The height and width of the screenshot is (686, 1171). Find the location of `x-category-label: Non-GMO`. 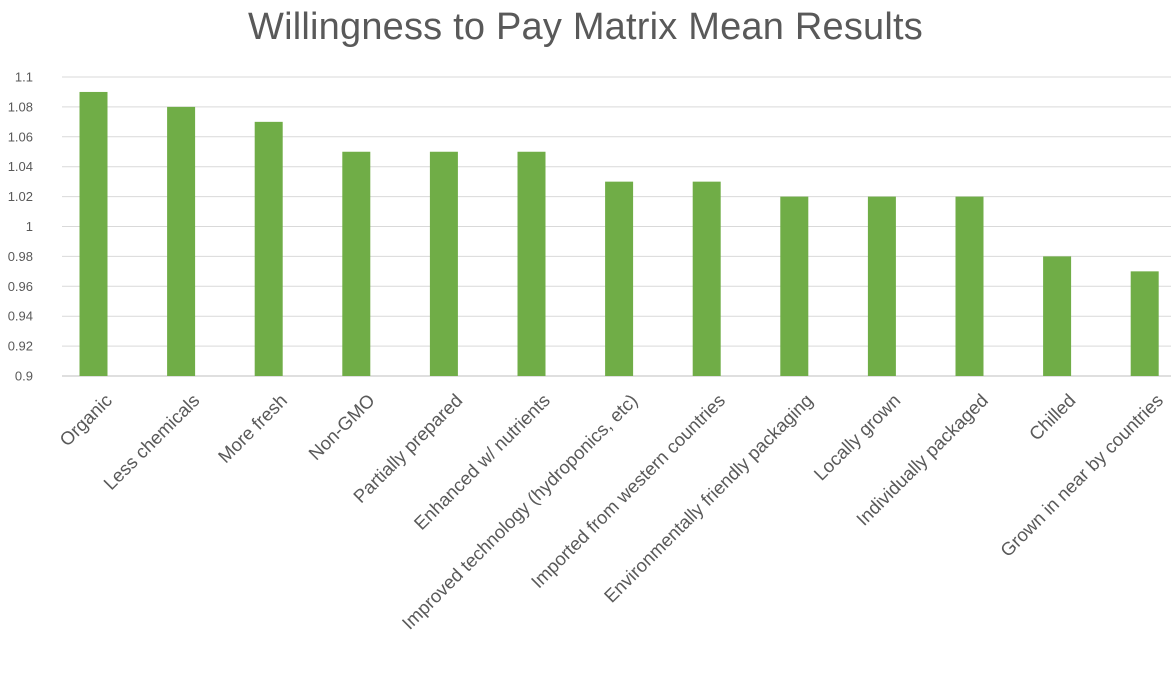

x-category-label: Non-GMO is located at coordinates (341, 427).